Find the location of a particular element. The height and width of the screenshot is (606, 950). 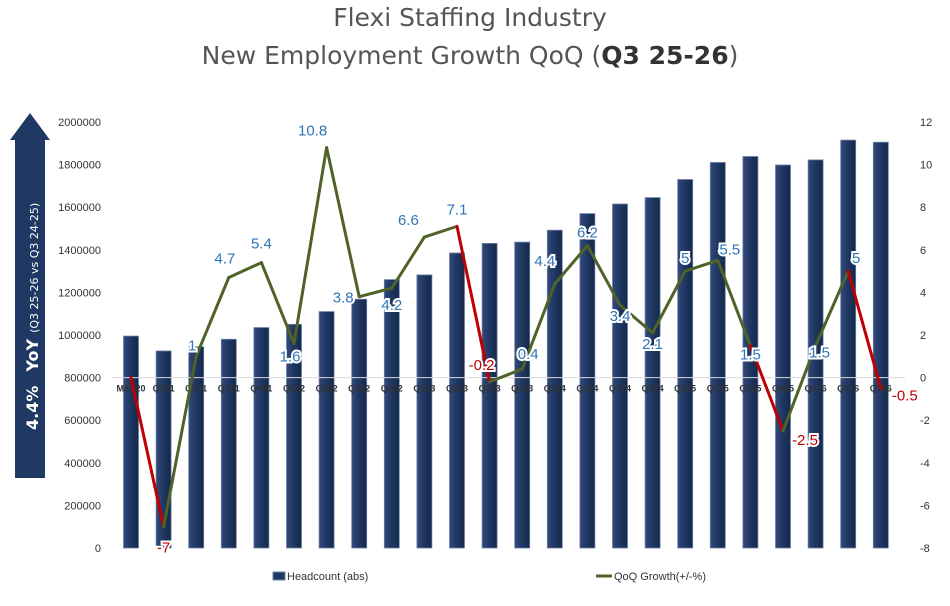

left-tick-label: 1600000 is located at coordinates (79, 208).